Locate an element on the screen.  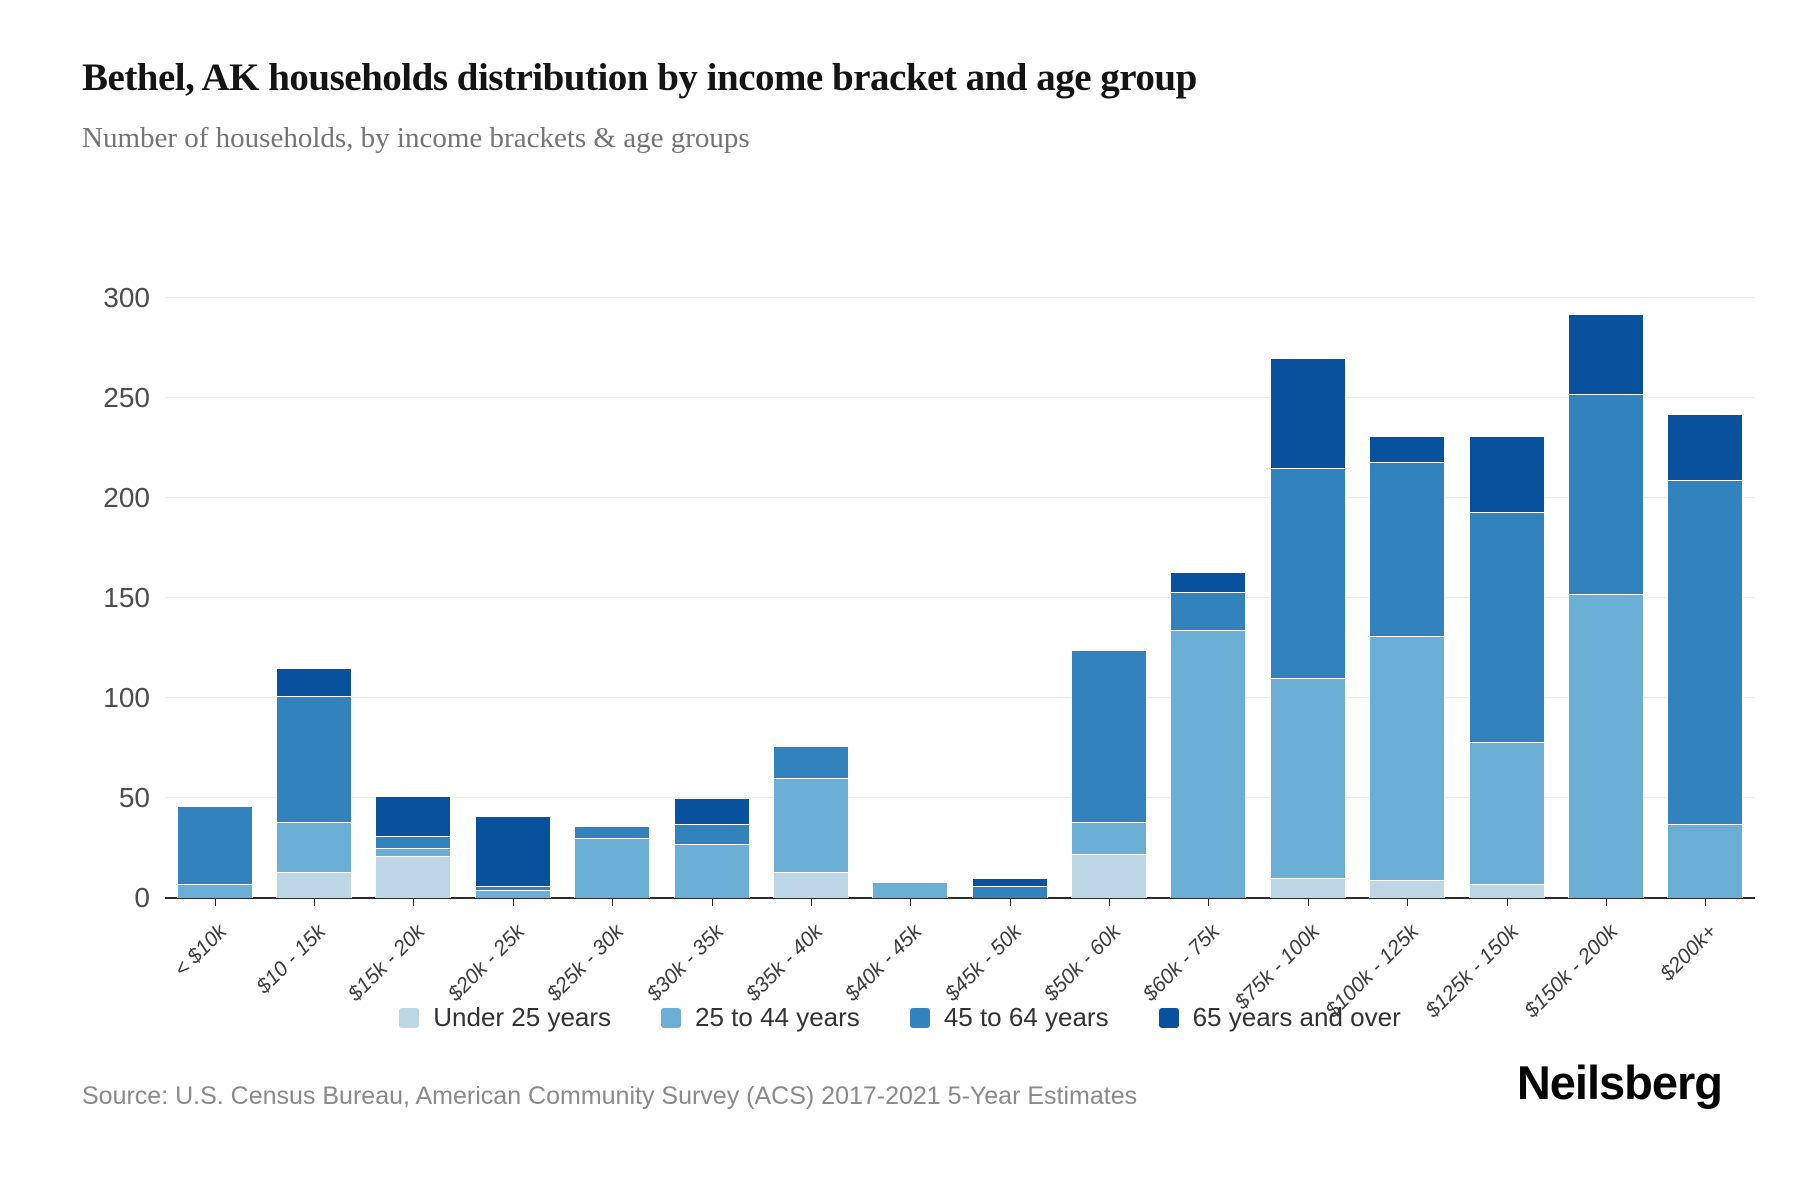
y-tick-label: 200 is located at coordinates (126, 497).